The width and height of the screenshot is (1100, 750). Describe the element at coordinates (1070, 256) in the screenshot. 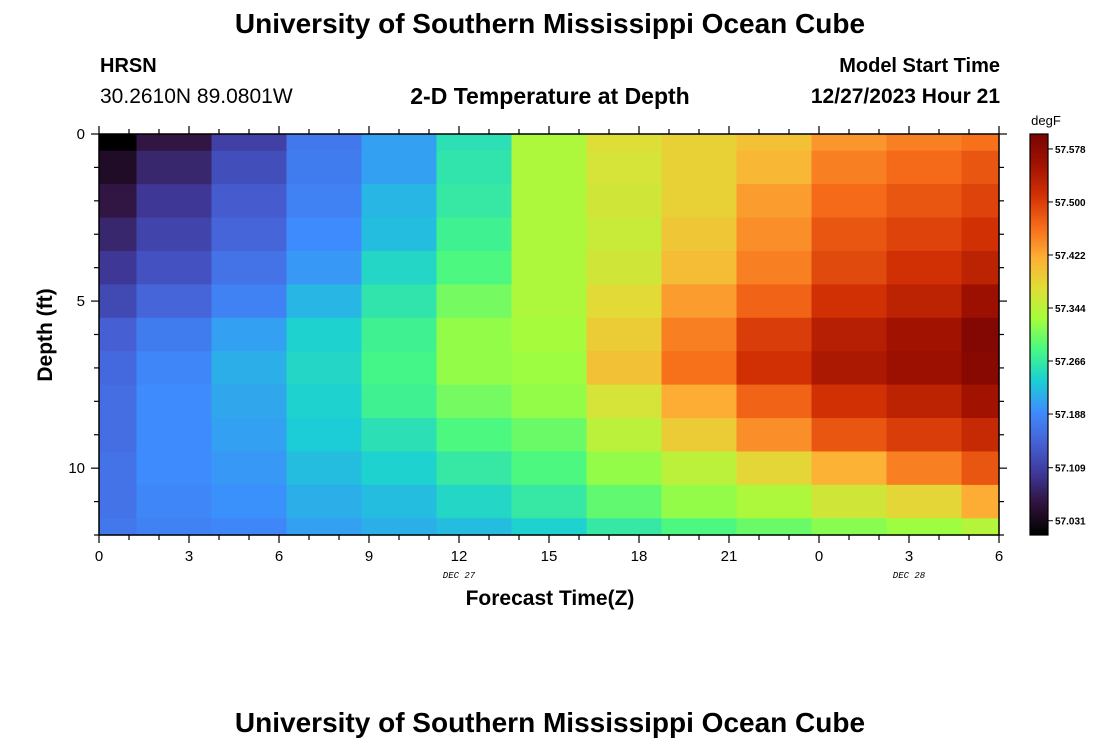

I see `colorbar-tick-label: 57.422` at that location.